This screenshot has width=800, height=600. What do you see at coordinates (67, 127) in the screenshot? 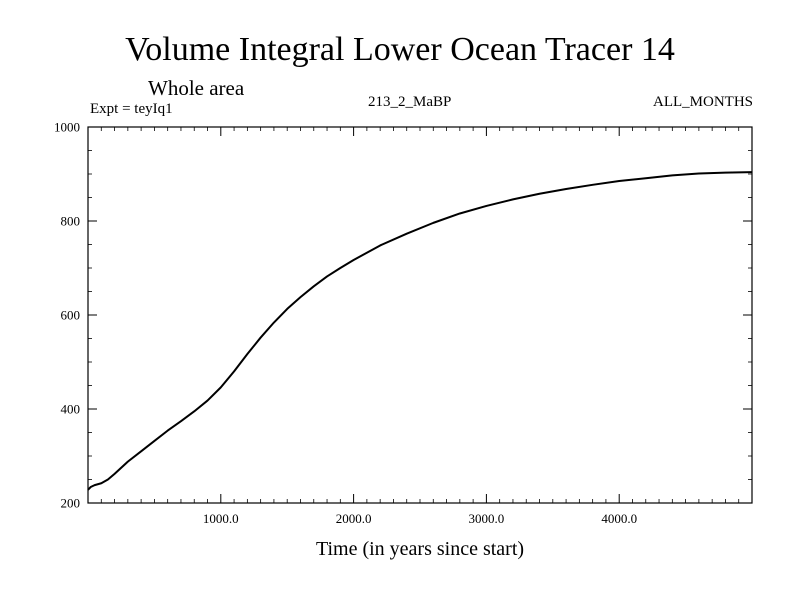
I see `y-tick-label: 1000` at bounding box center [67, 127].